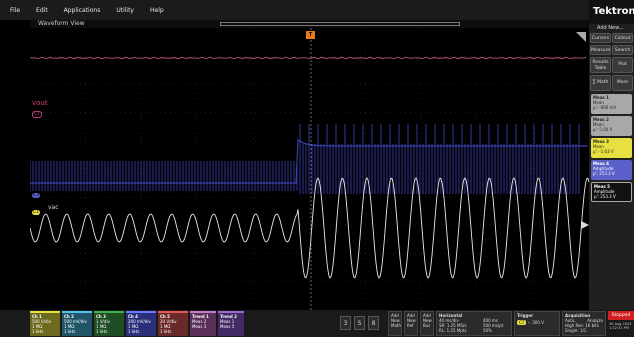  Describe the element at coordinates (309, 161) in the screenshot. I see `vout-waveform` at that location.